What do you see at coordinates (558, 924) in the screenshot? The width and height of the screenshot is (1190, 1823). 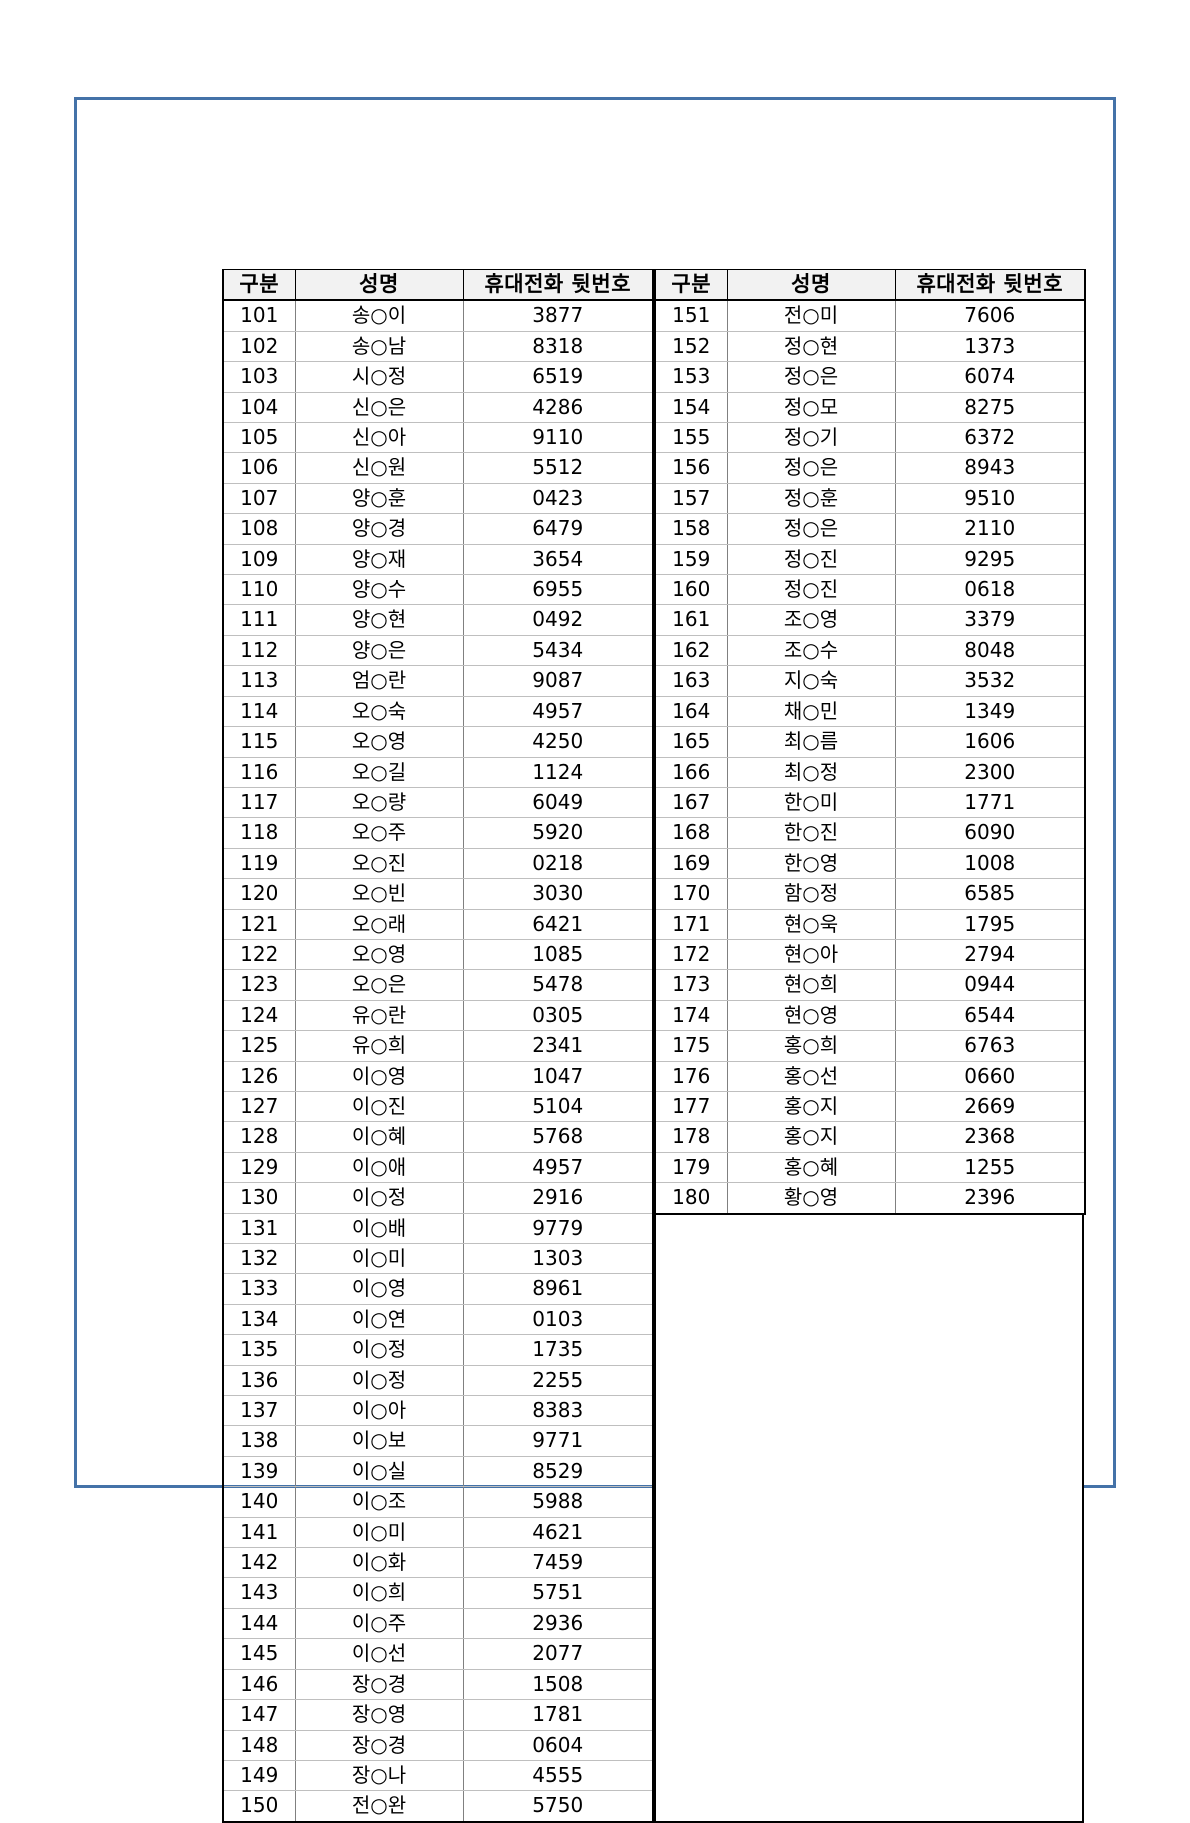 I see `cell-tel: 6421` at bounding box center [558, 924].